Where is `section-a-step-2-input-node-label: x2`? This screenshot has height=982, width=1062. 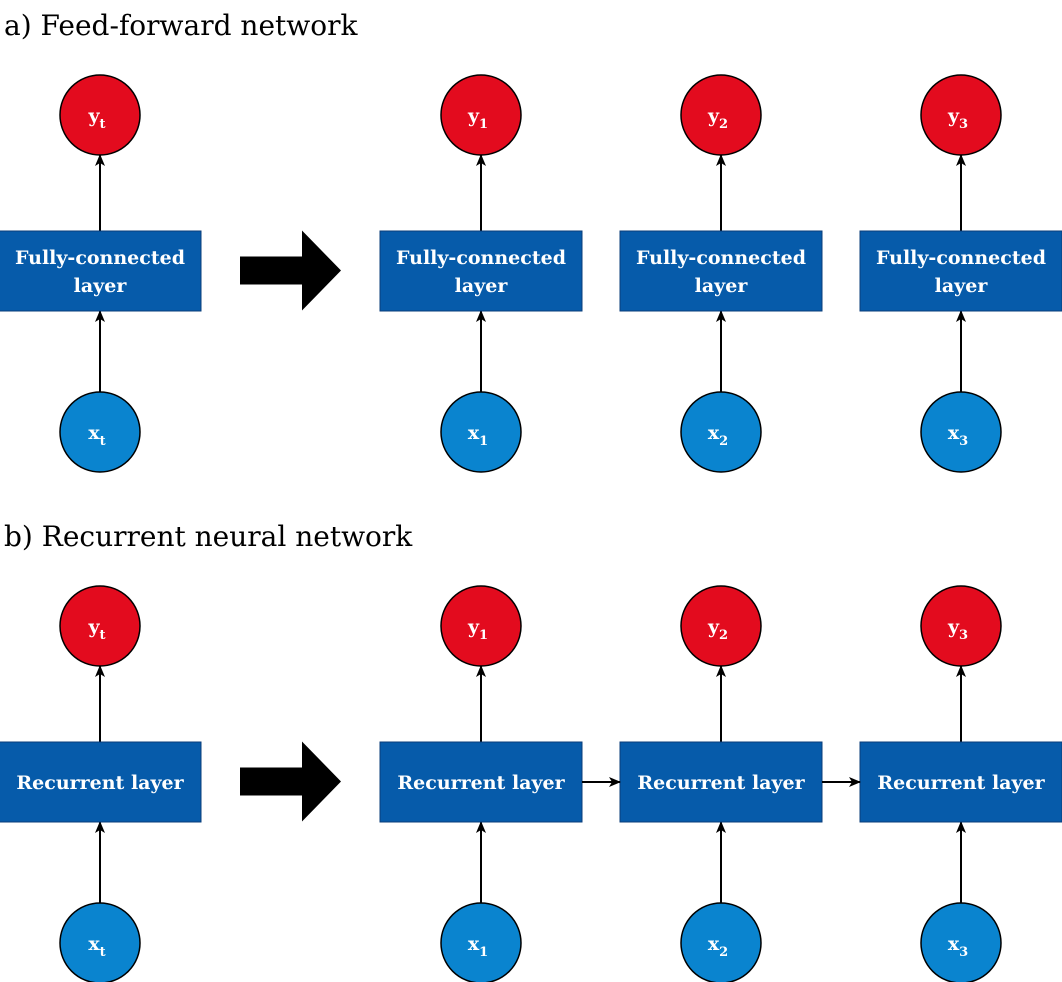
section-a-step-2-input-node-label: x2 is located at coordinates (718, 435).